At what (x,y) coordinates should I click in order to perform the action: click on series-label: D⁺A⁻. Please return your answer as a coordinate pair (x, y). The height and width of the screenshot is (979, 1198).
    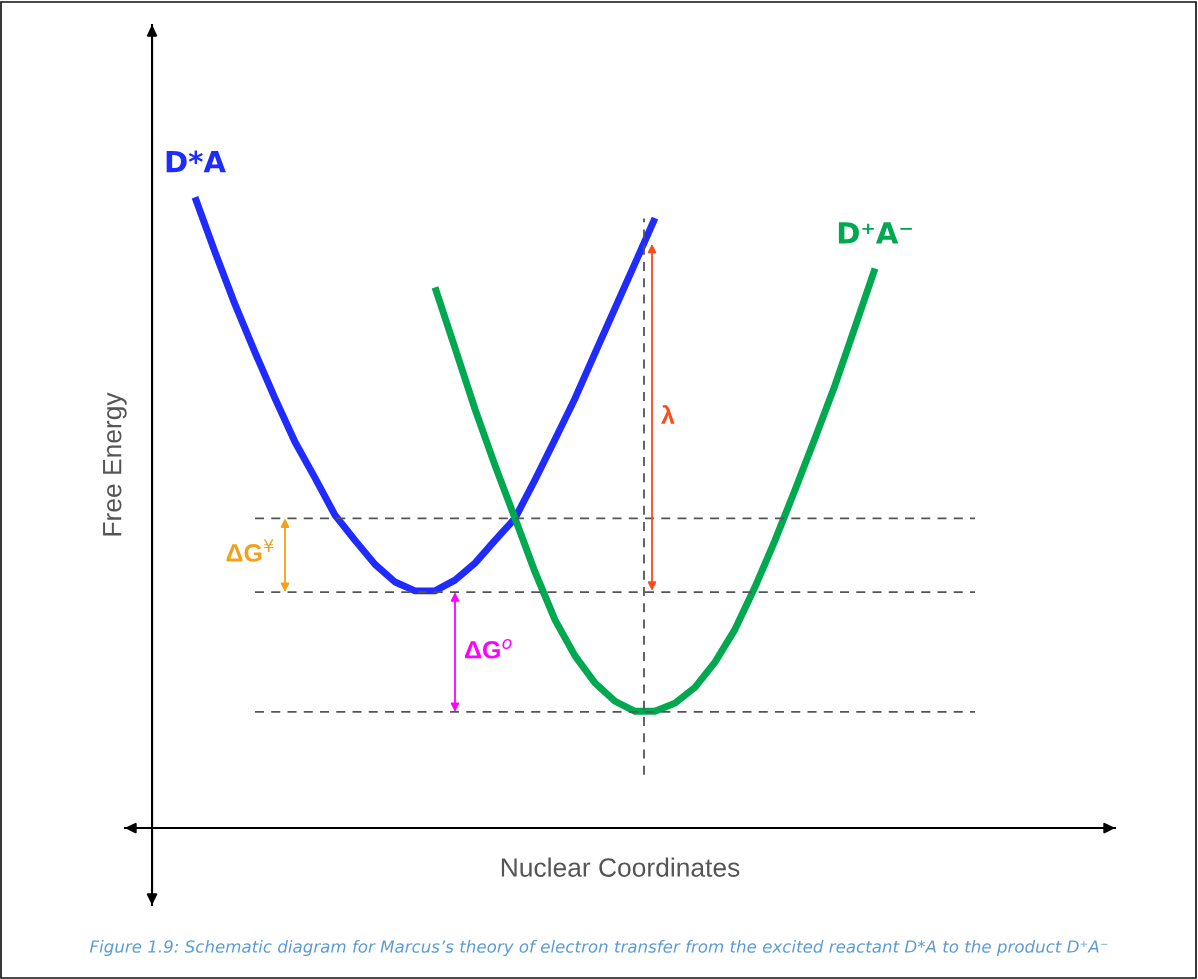
    Looking at the image, I should click on (875, 233).